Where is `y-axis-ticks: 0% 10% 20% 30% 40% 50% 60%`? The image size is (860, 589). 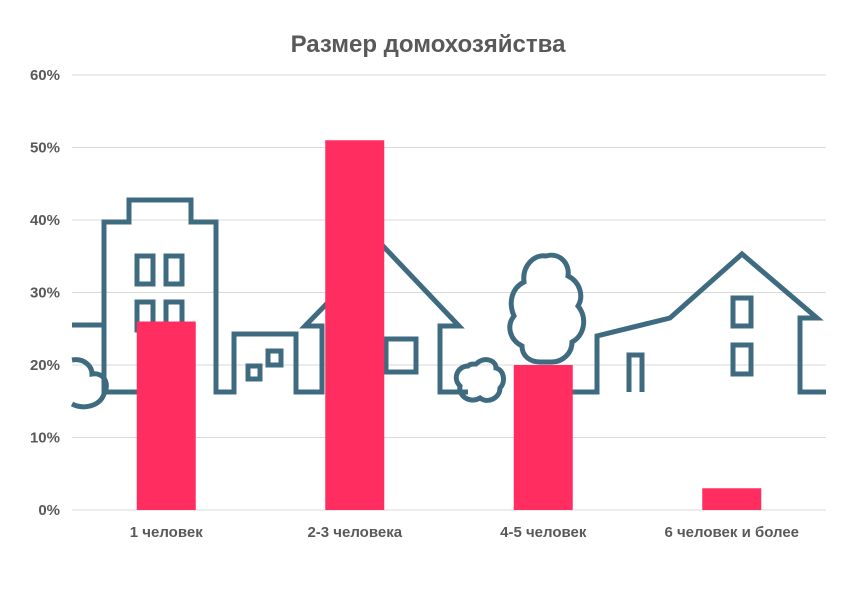 y-axis-ticks: 0% 10% 20% 30% 40% 50% 60% is located at coordinates (45, 293).